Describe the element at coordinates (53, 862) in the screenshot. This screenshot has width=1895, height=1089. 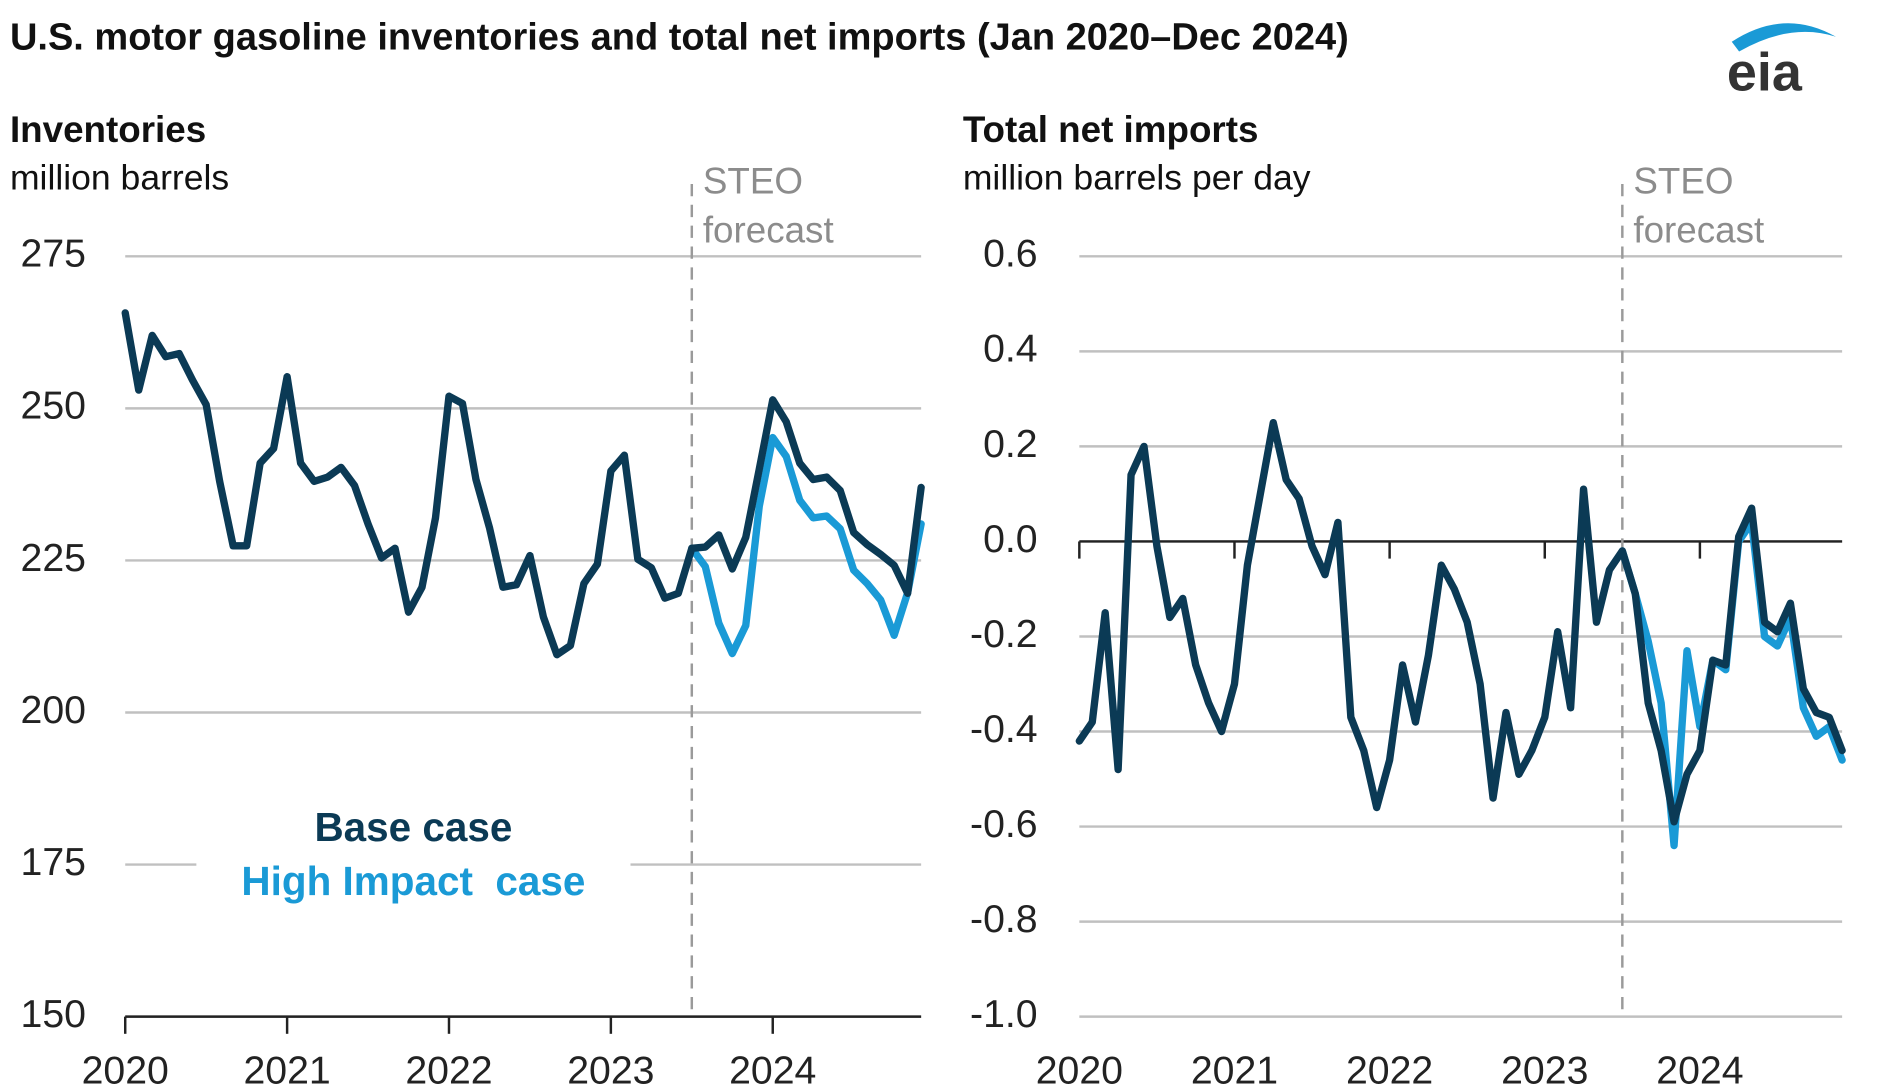
I see `y-tick-label: 175` at that location.